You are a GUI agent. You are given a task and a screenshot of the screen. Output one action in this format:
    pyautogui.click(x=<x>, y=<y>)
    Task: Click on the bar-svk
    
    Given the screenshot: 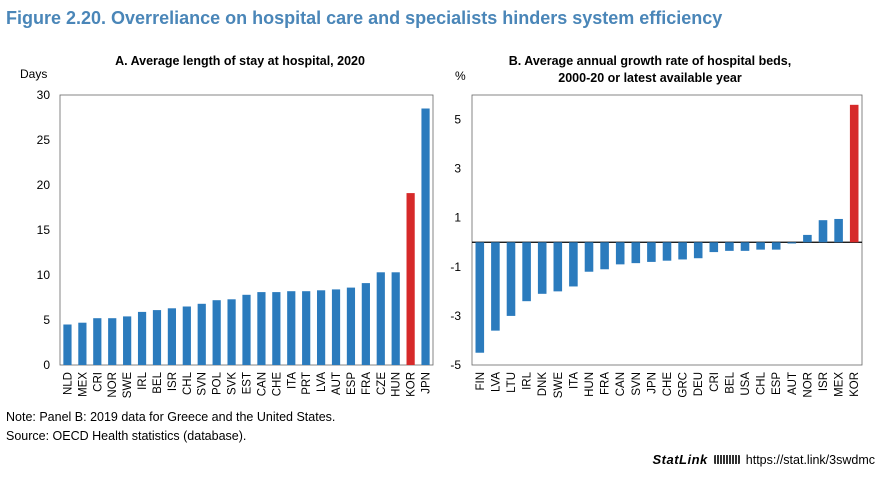 What is the action you would take?
    pyautogui.click(x=231, y=332)
    